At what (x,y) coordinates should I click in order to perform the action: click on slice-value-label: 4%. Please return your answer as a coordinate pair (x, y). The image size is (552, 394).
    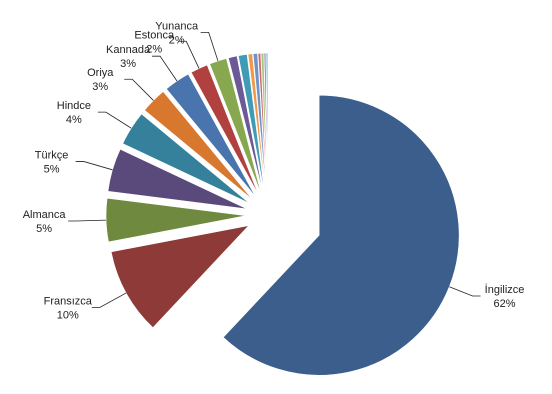
    Looking at the image, I should click on (74, 120).